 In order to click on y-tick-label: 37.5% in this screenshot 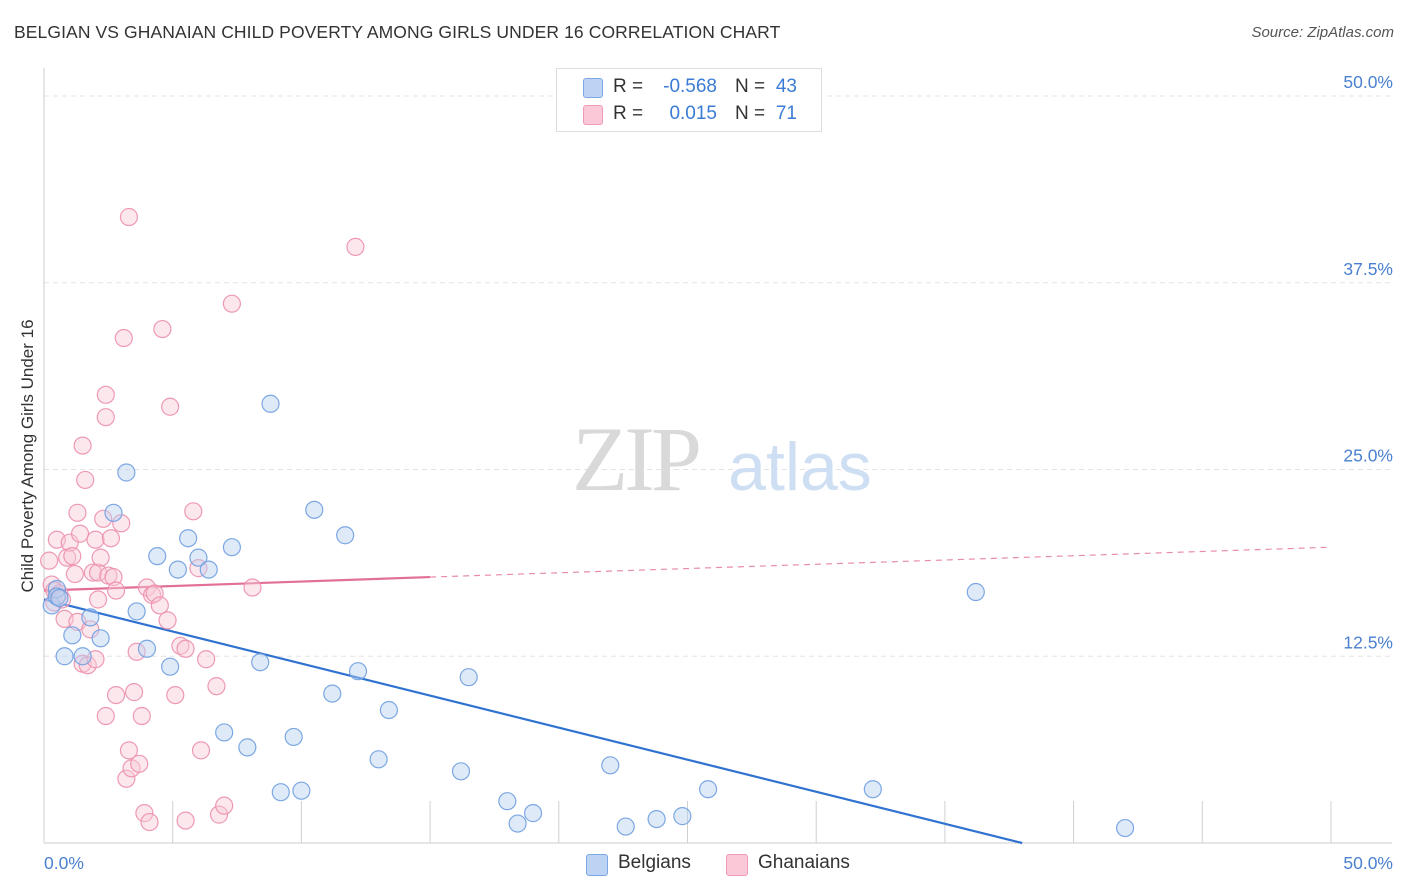, I will do `click(1368, 269)`.